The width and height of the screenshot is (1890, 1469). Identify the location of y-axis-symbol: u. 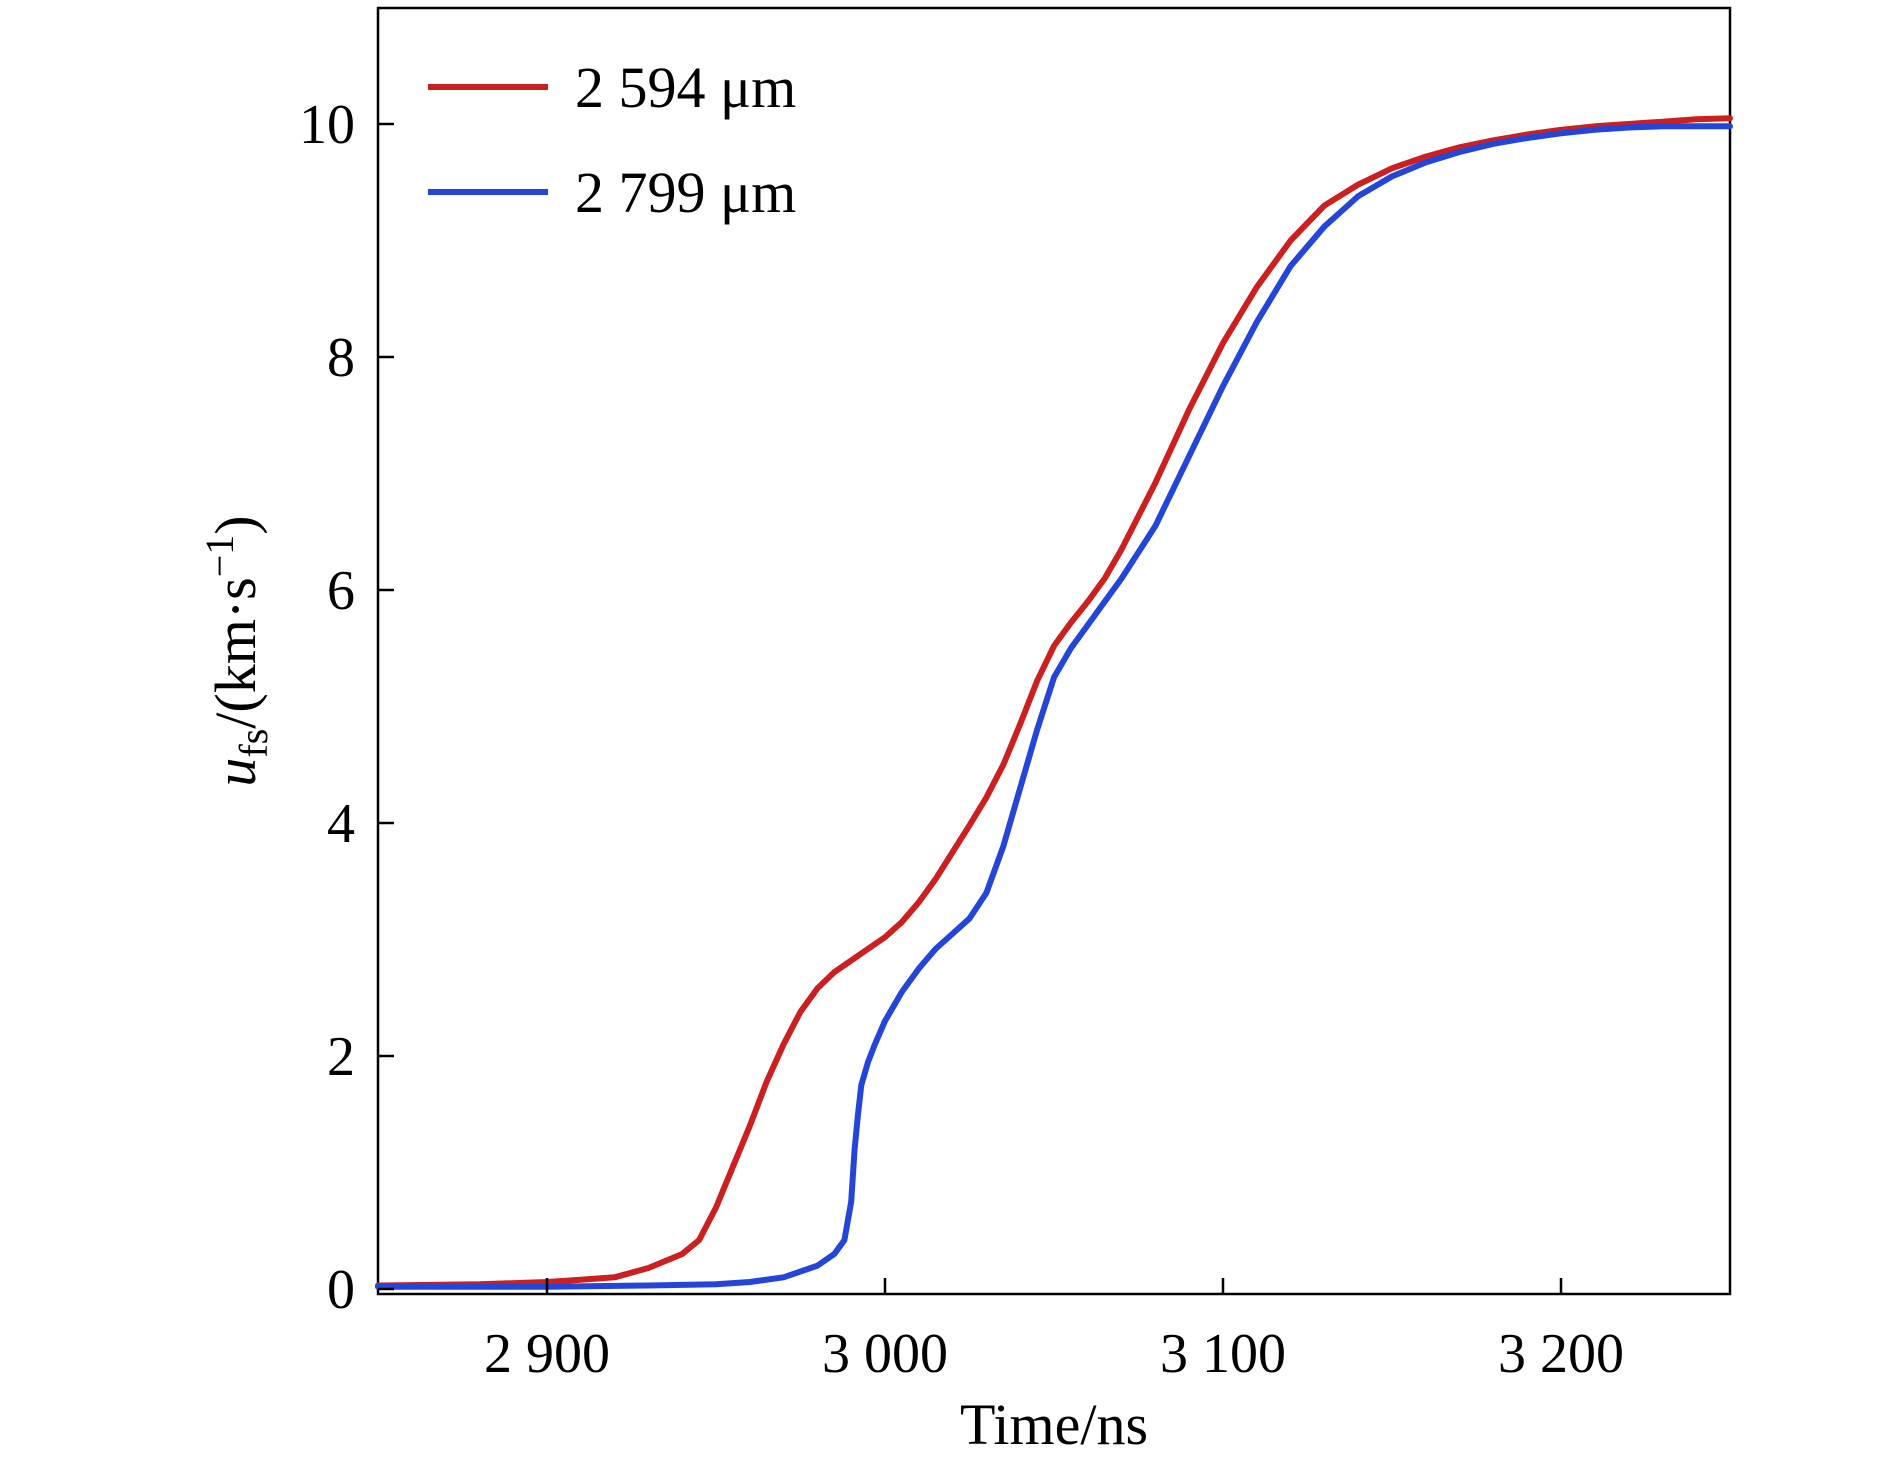
(235, 772).